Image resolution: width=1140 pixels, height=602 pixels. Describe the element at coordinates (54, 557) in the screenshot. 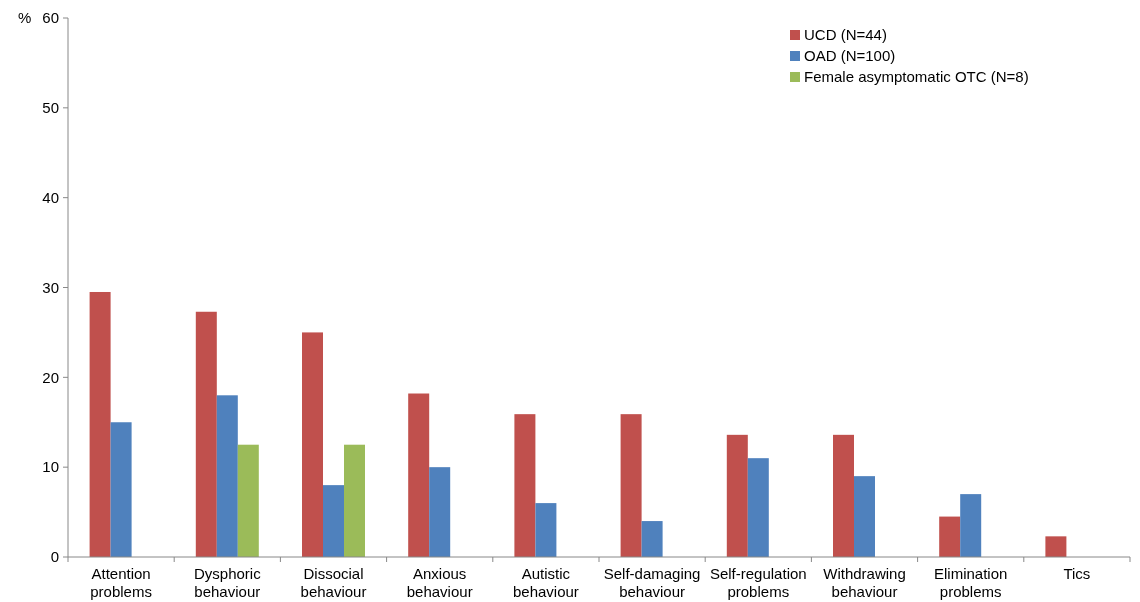

I see `y-tick-label: 0` at that location.